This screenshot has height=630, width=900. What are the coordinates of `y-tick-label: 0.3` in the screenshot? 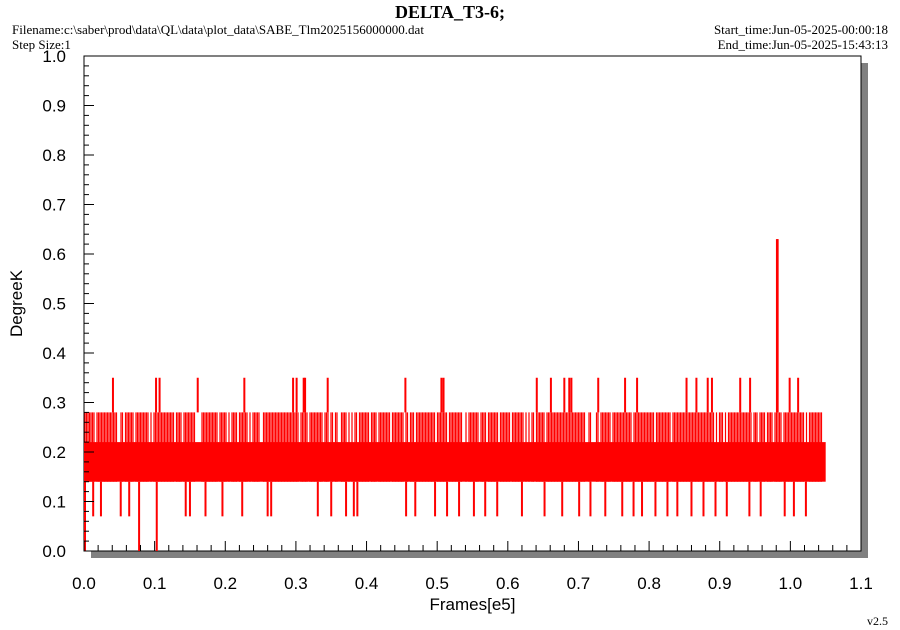 It's located at (54, 403).